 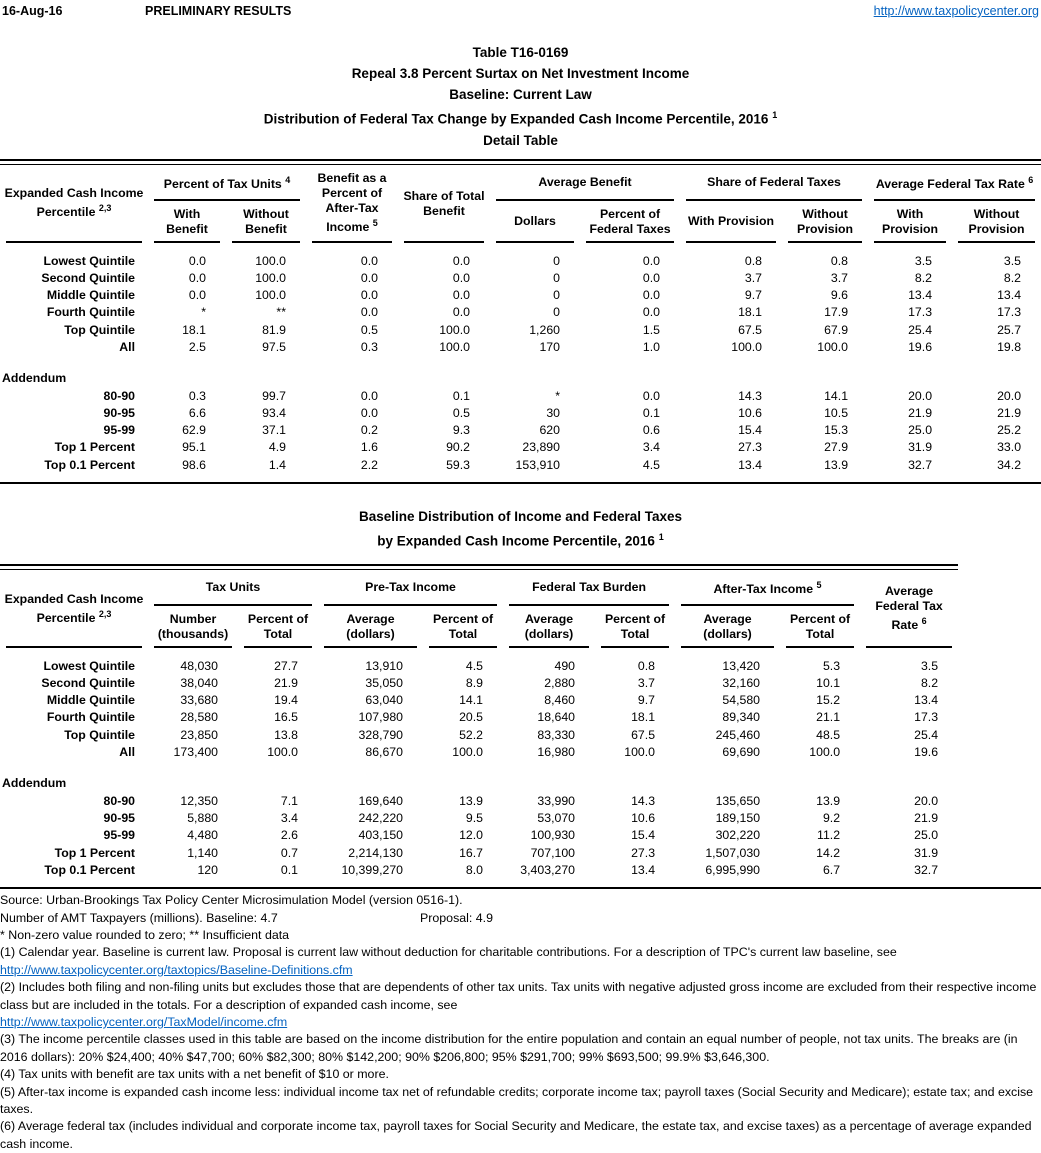 I want to click on cell: 33.0, so click(x=1009, y=447).